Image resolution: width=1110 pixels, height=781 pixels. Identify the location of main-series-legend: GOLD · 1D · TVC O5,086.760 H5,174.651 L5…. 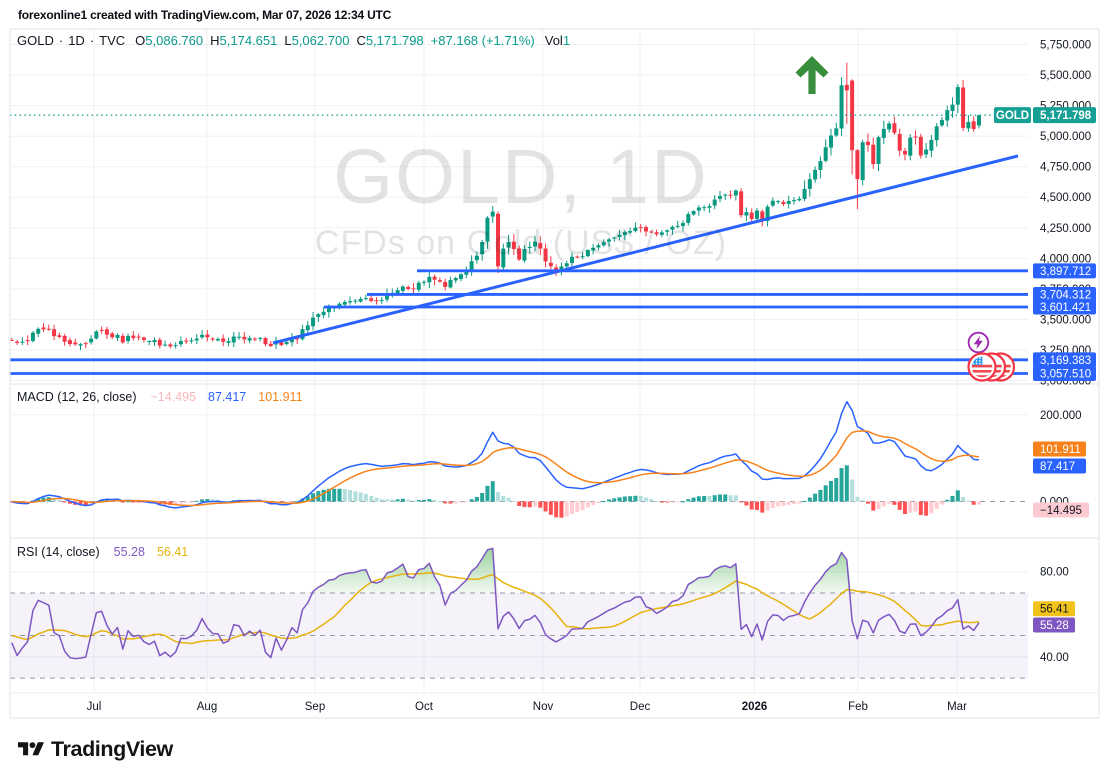
(297, 40).